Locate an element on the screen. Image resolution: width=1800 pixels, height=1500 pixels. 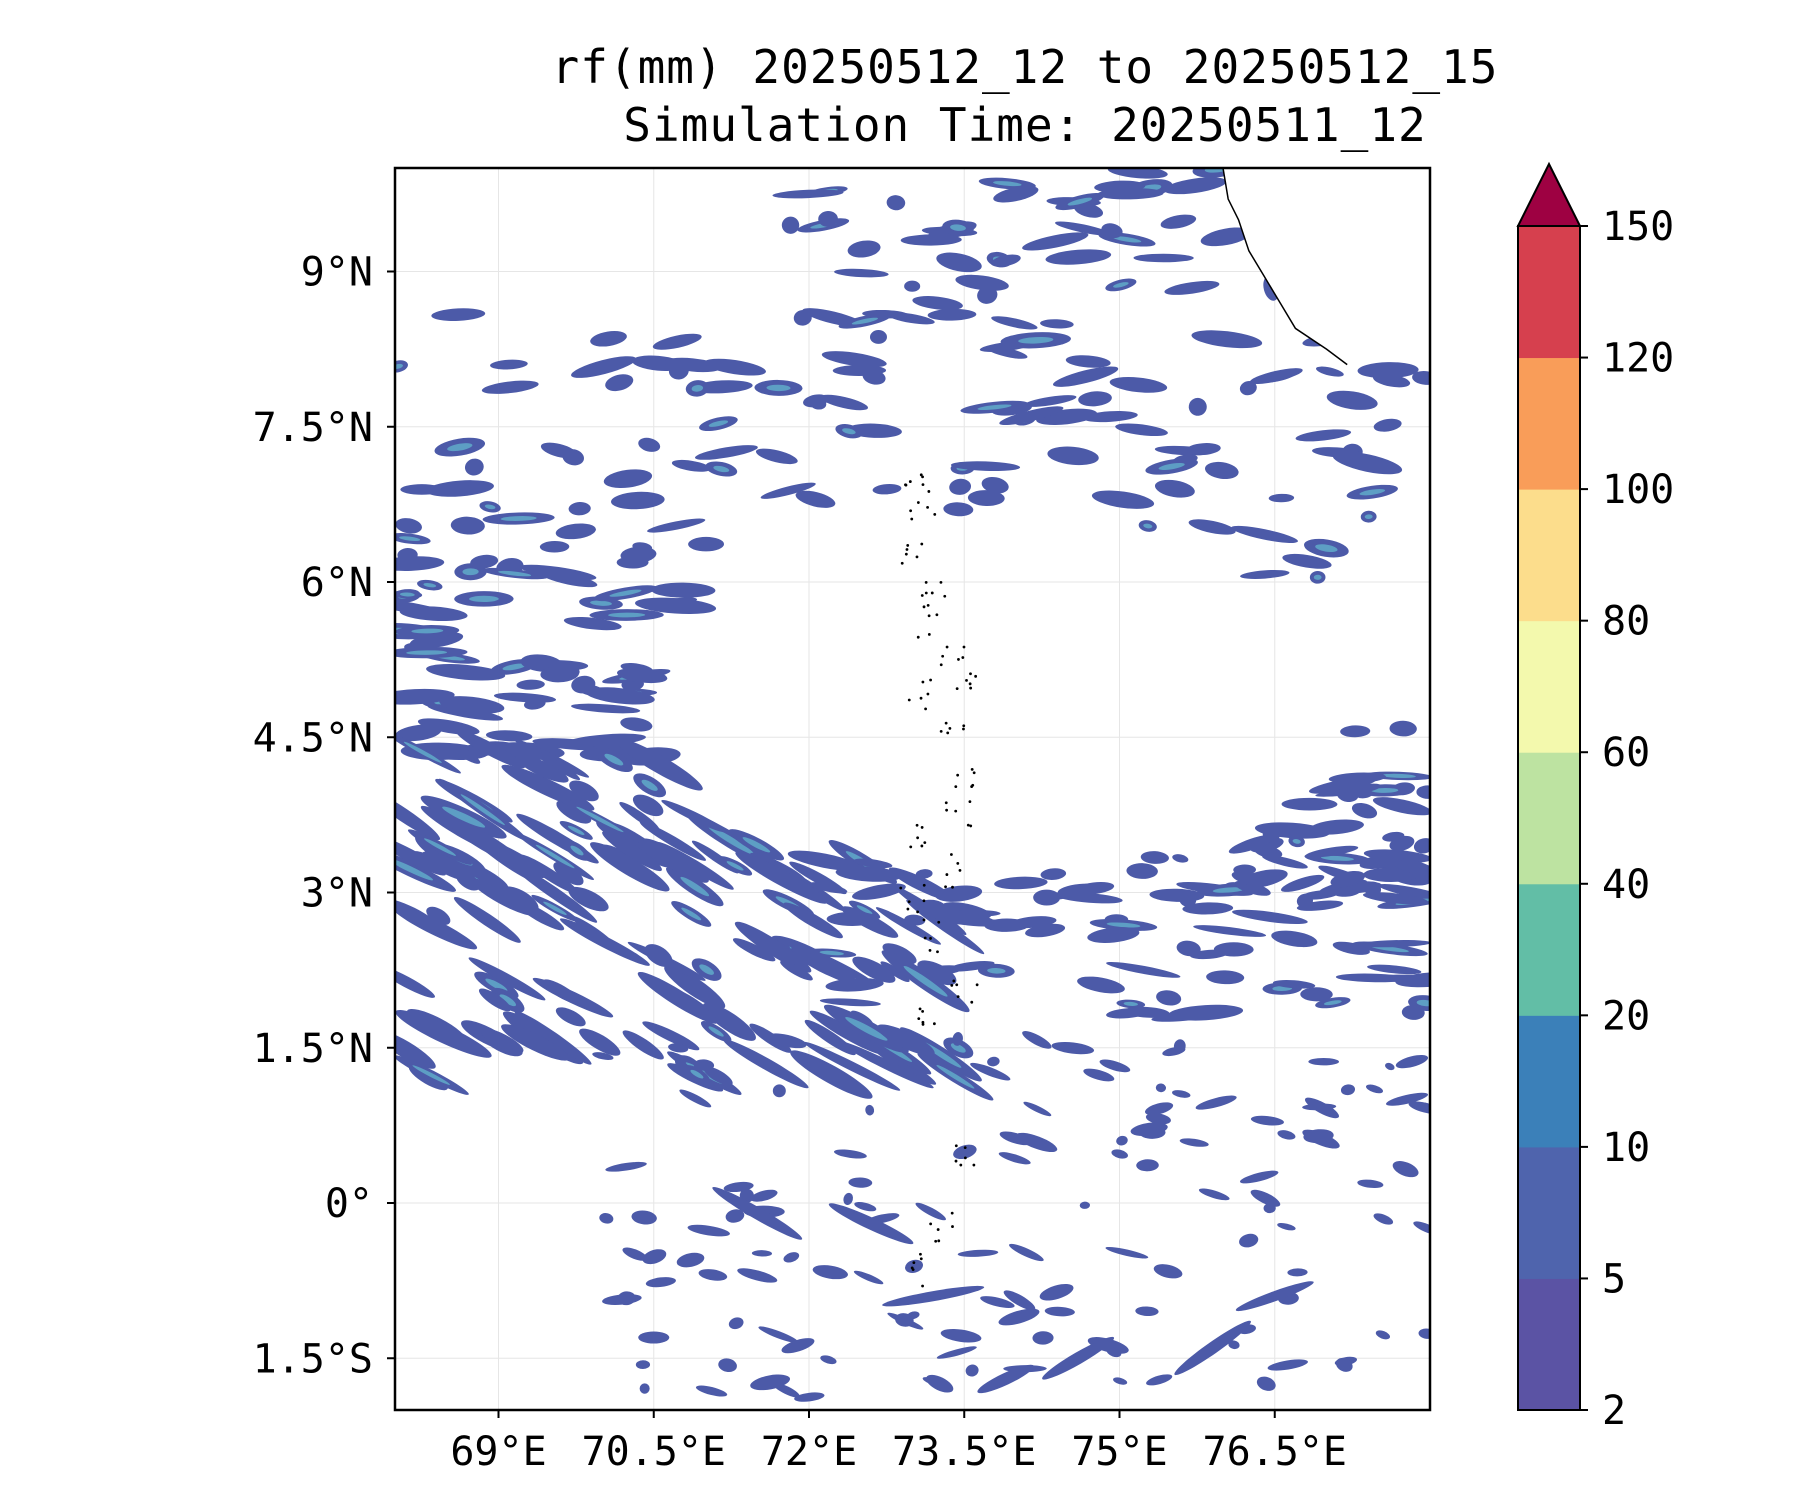
chart-title-line1: rf(mm) 20250512_12 to 20250512_15 is located at coordinates (1025, 67).